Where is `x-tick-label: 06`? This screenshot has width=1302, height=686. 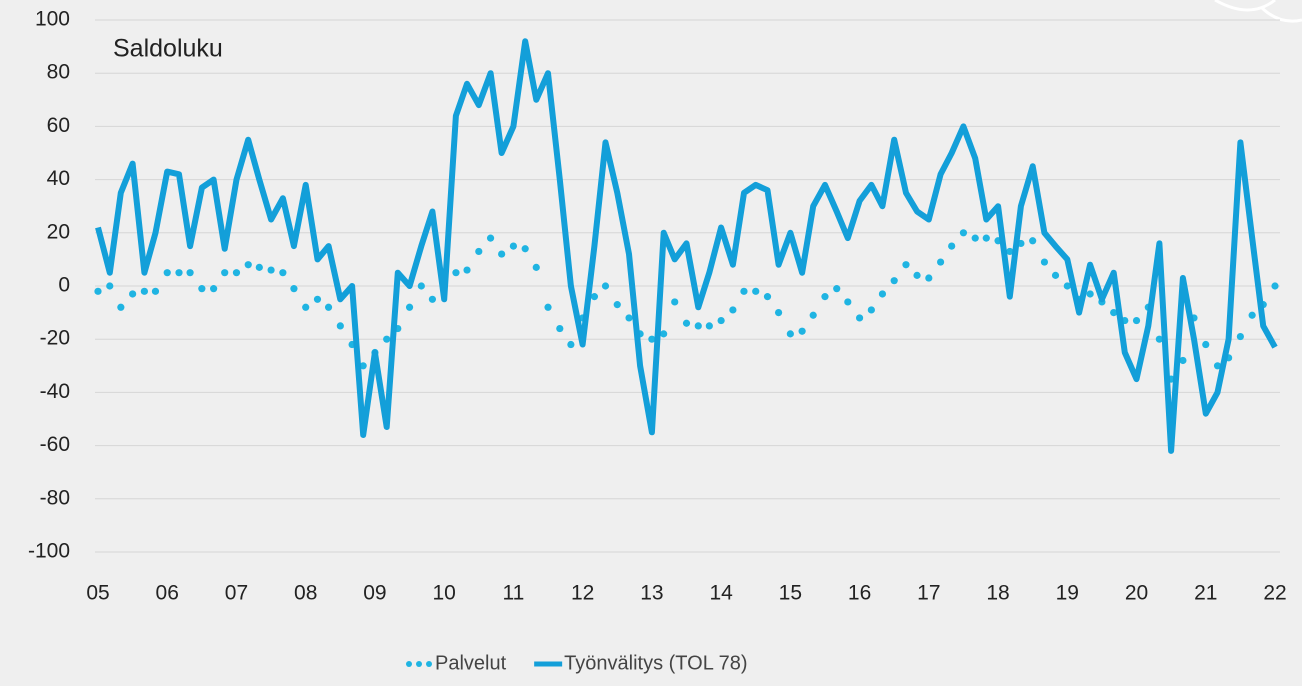
x-tick-label: 06 is located at coordinates (167, 593).